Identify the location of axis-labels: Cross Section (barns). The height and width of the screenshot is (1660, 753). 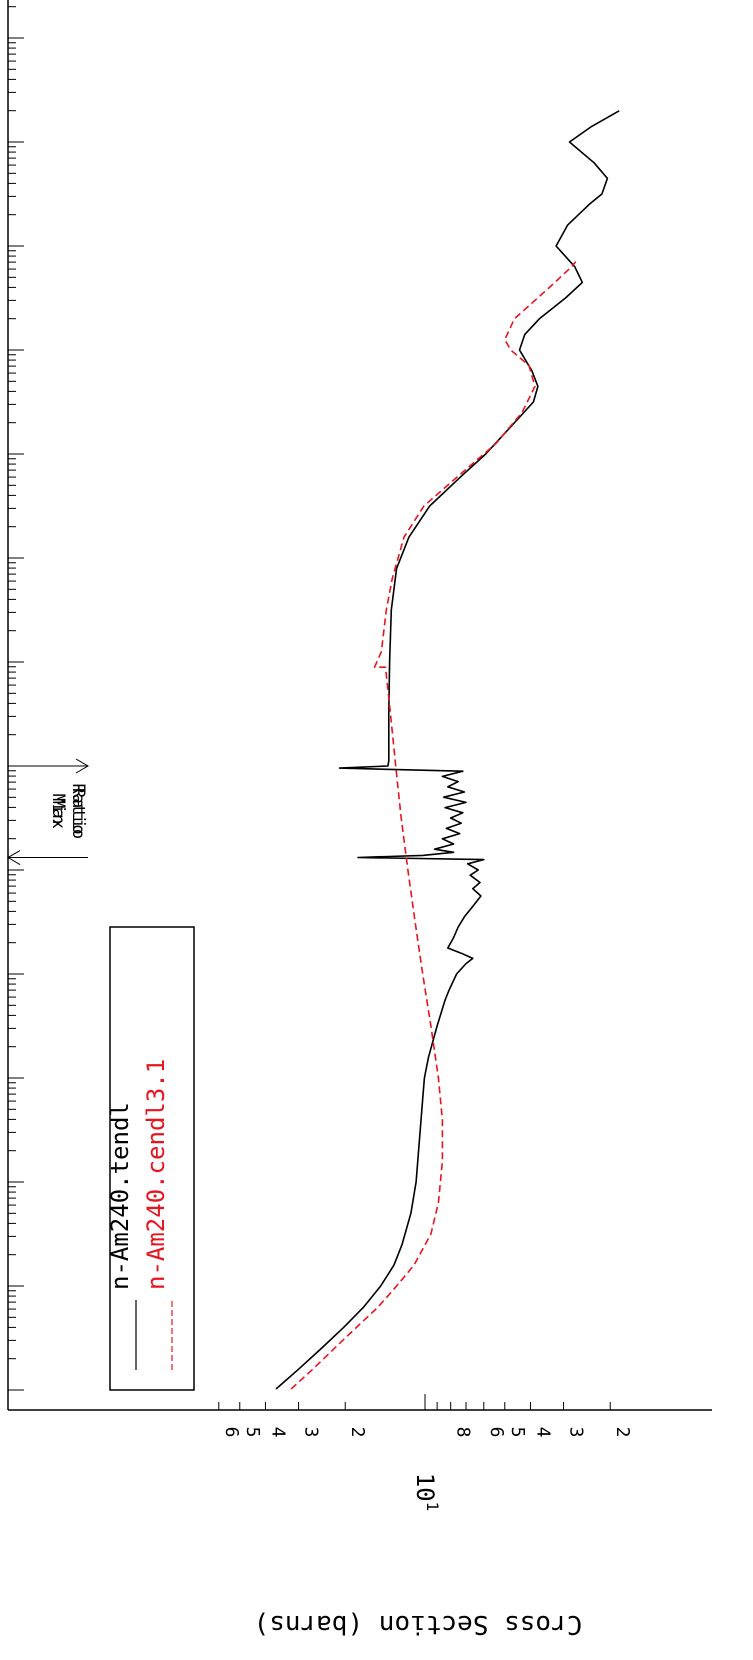
(418, 1624).